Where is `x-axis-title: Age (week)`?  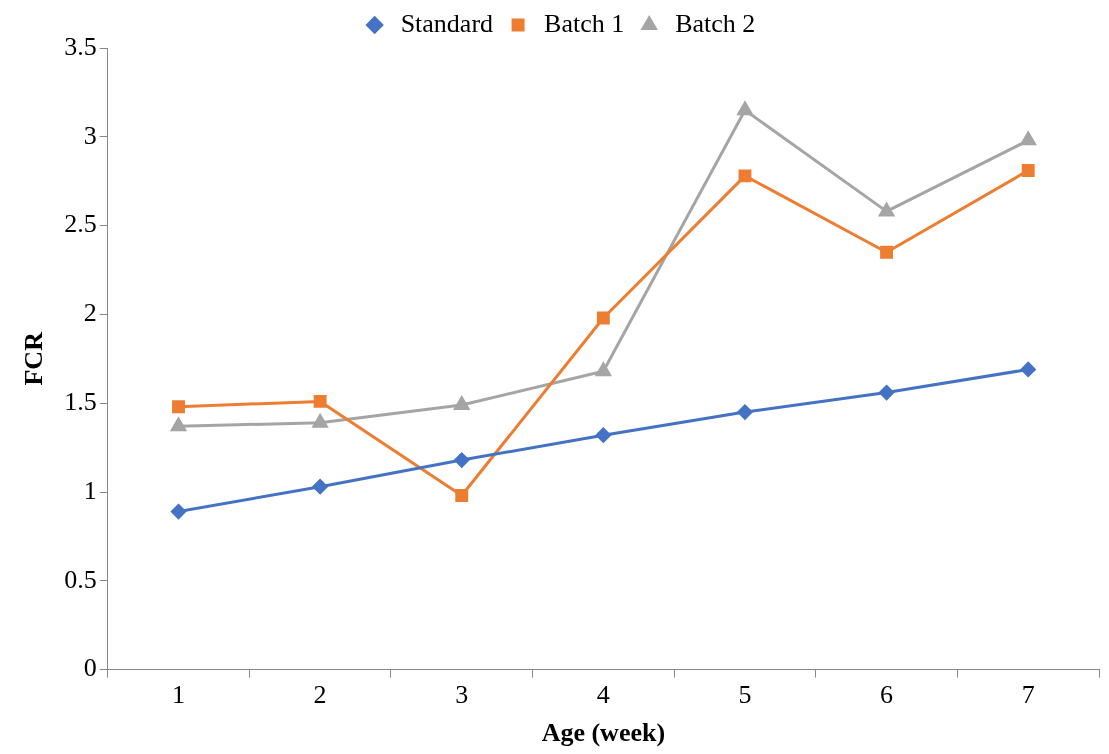 x-axis-title: Age (week) is located at coordinates (603, 733).